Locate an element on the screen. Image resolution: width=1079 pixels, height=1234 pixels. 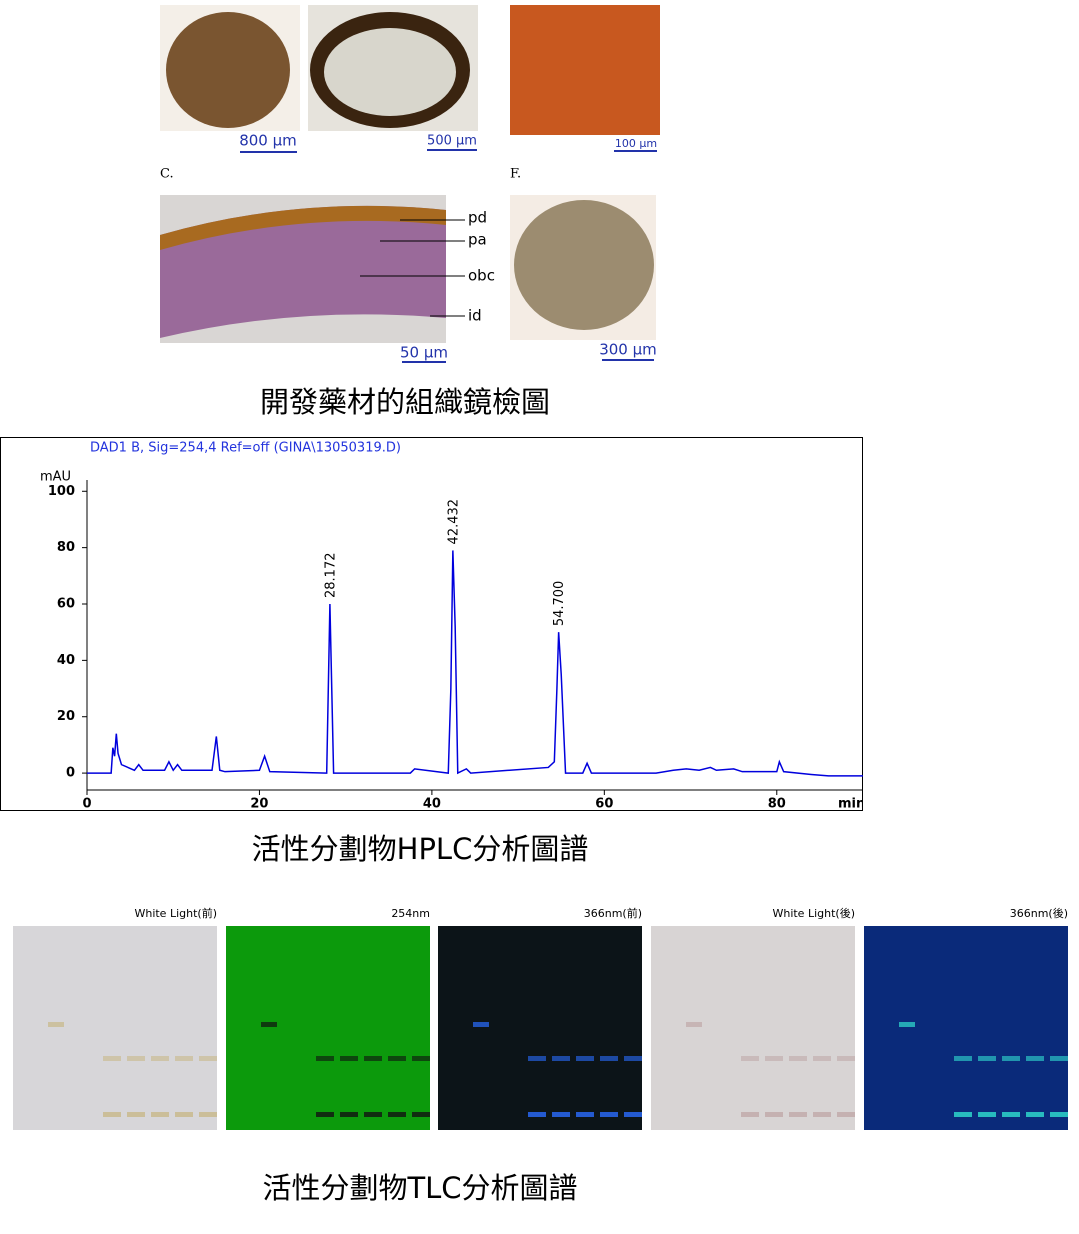
seed is located at coordinates (228, 70).